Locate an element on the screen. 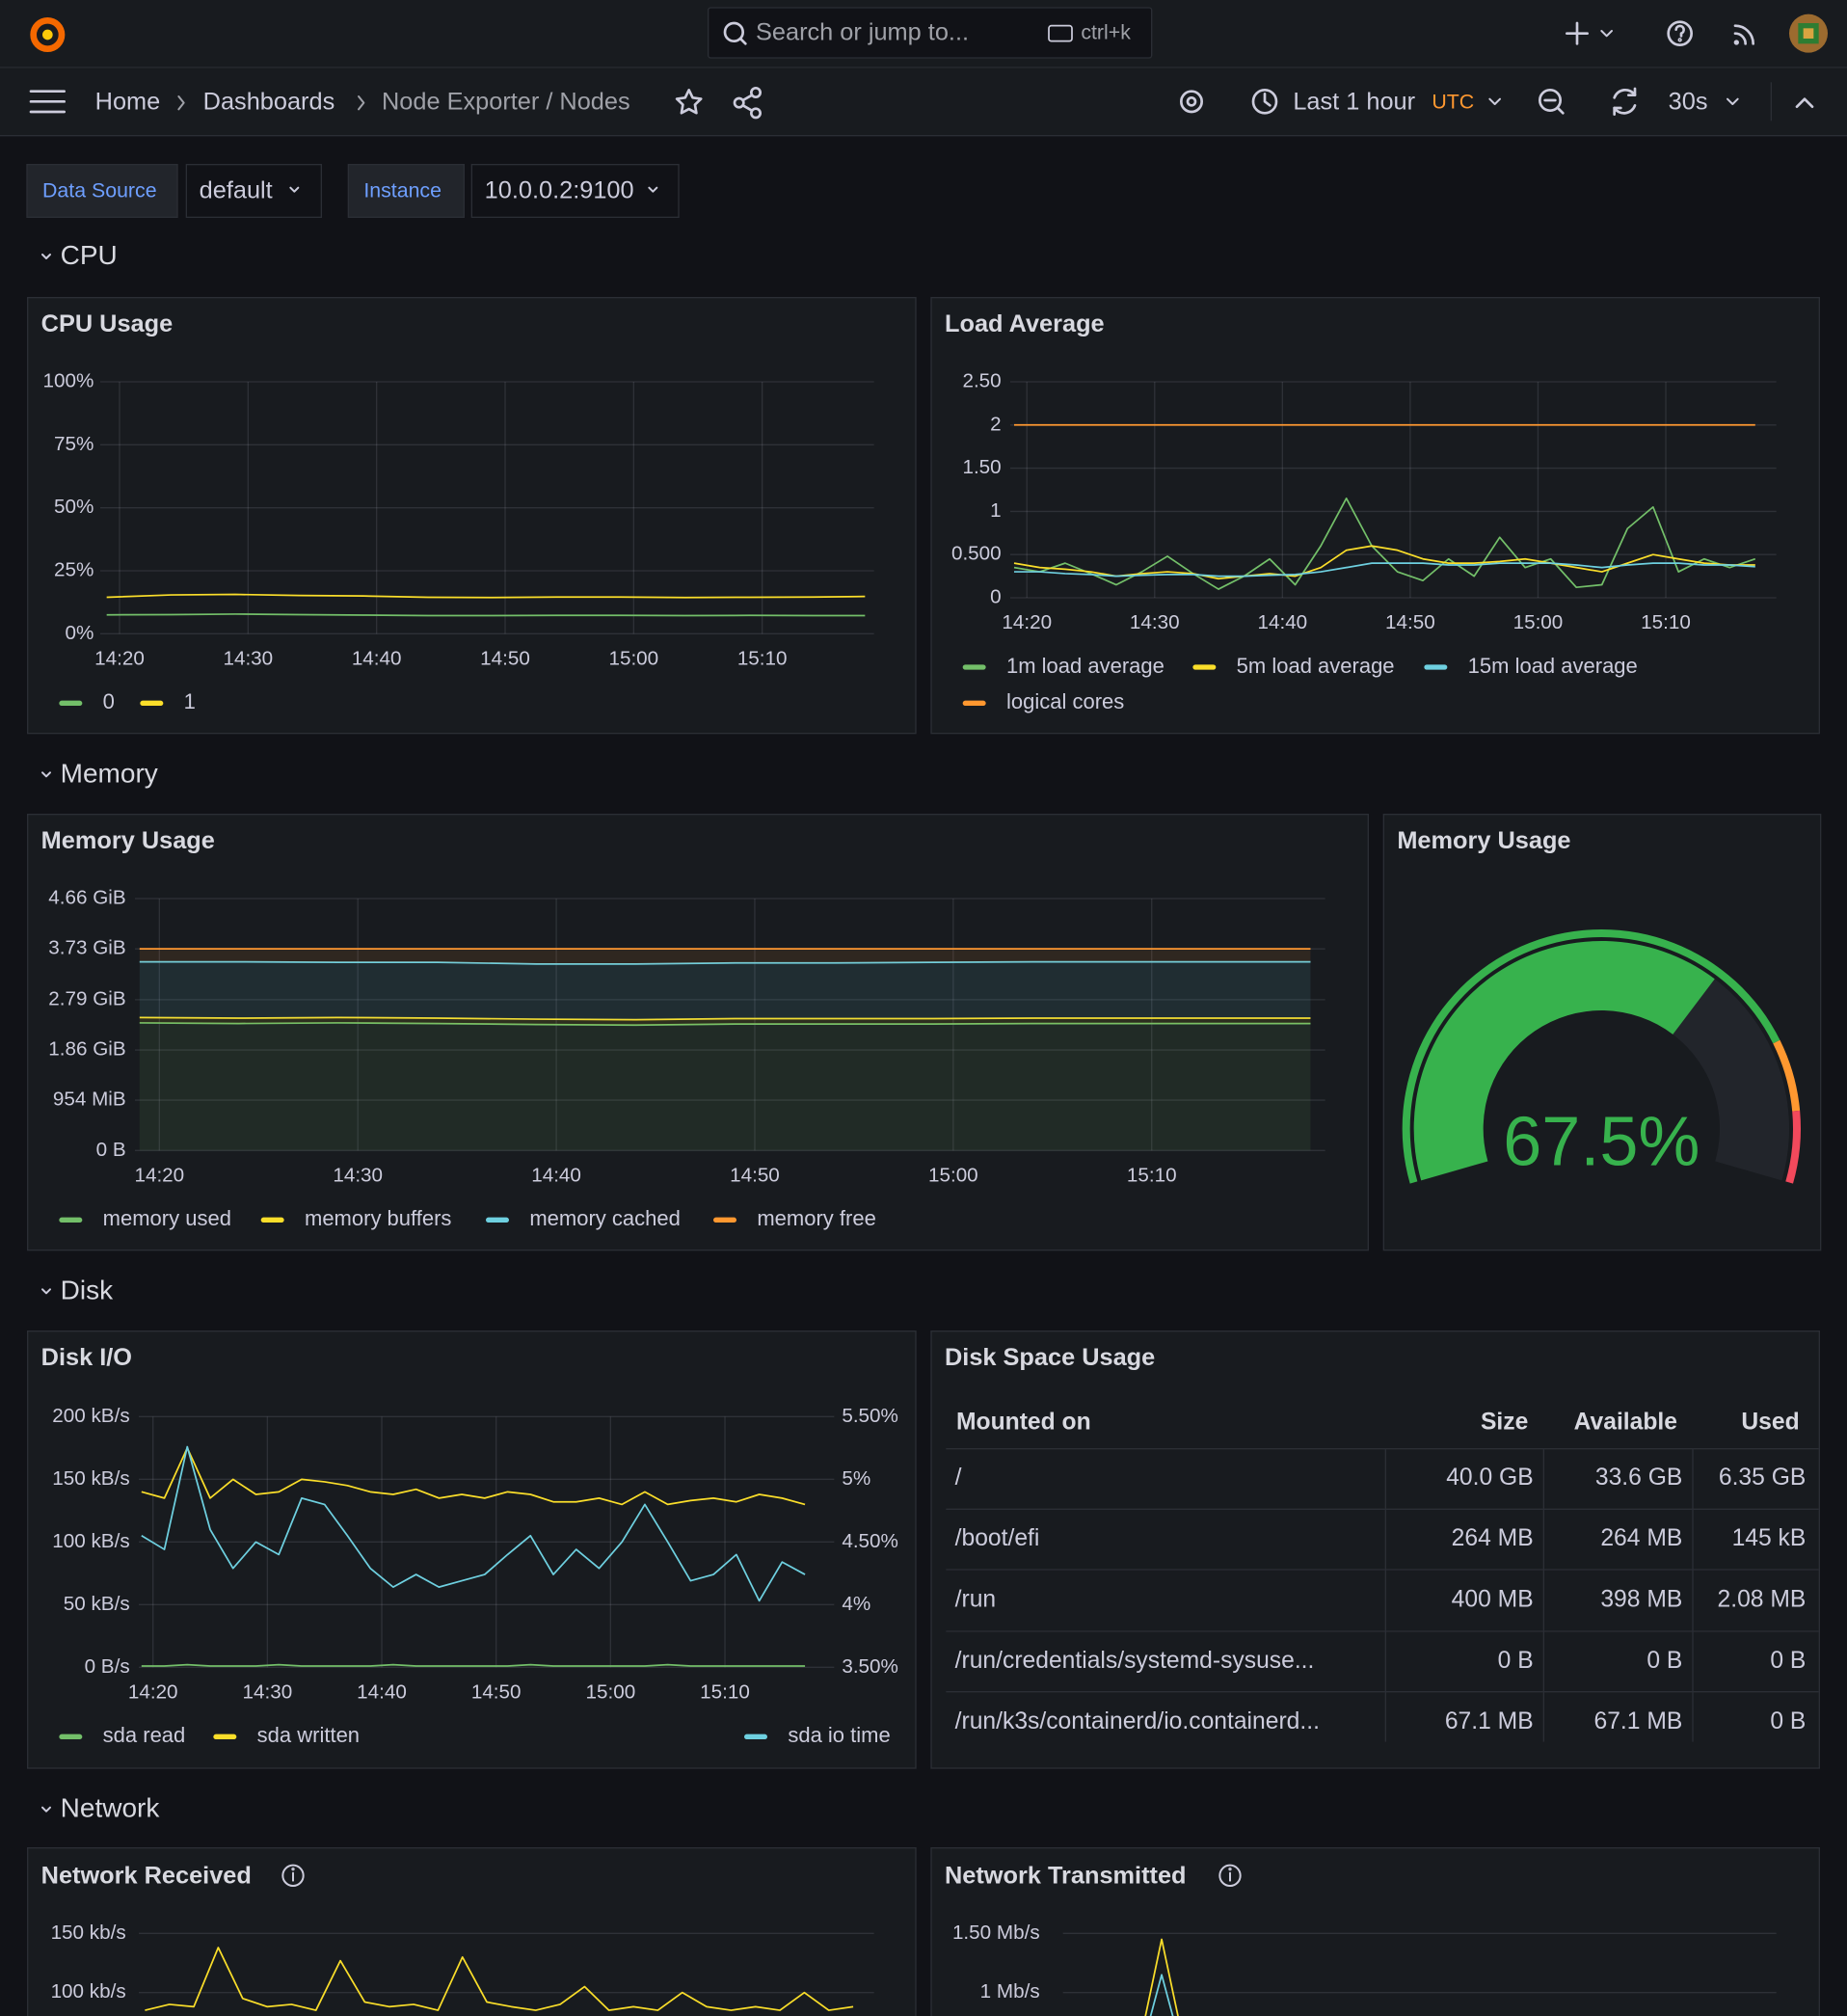  x-tick-label: 15:10 is located at coordinates (1666, 622).